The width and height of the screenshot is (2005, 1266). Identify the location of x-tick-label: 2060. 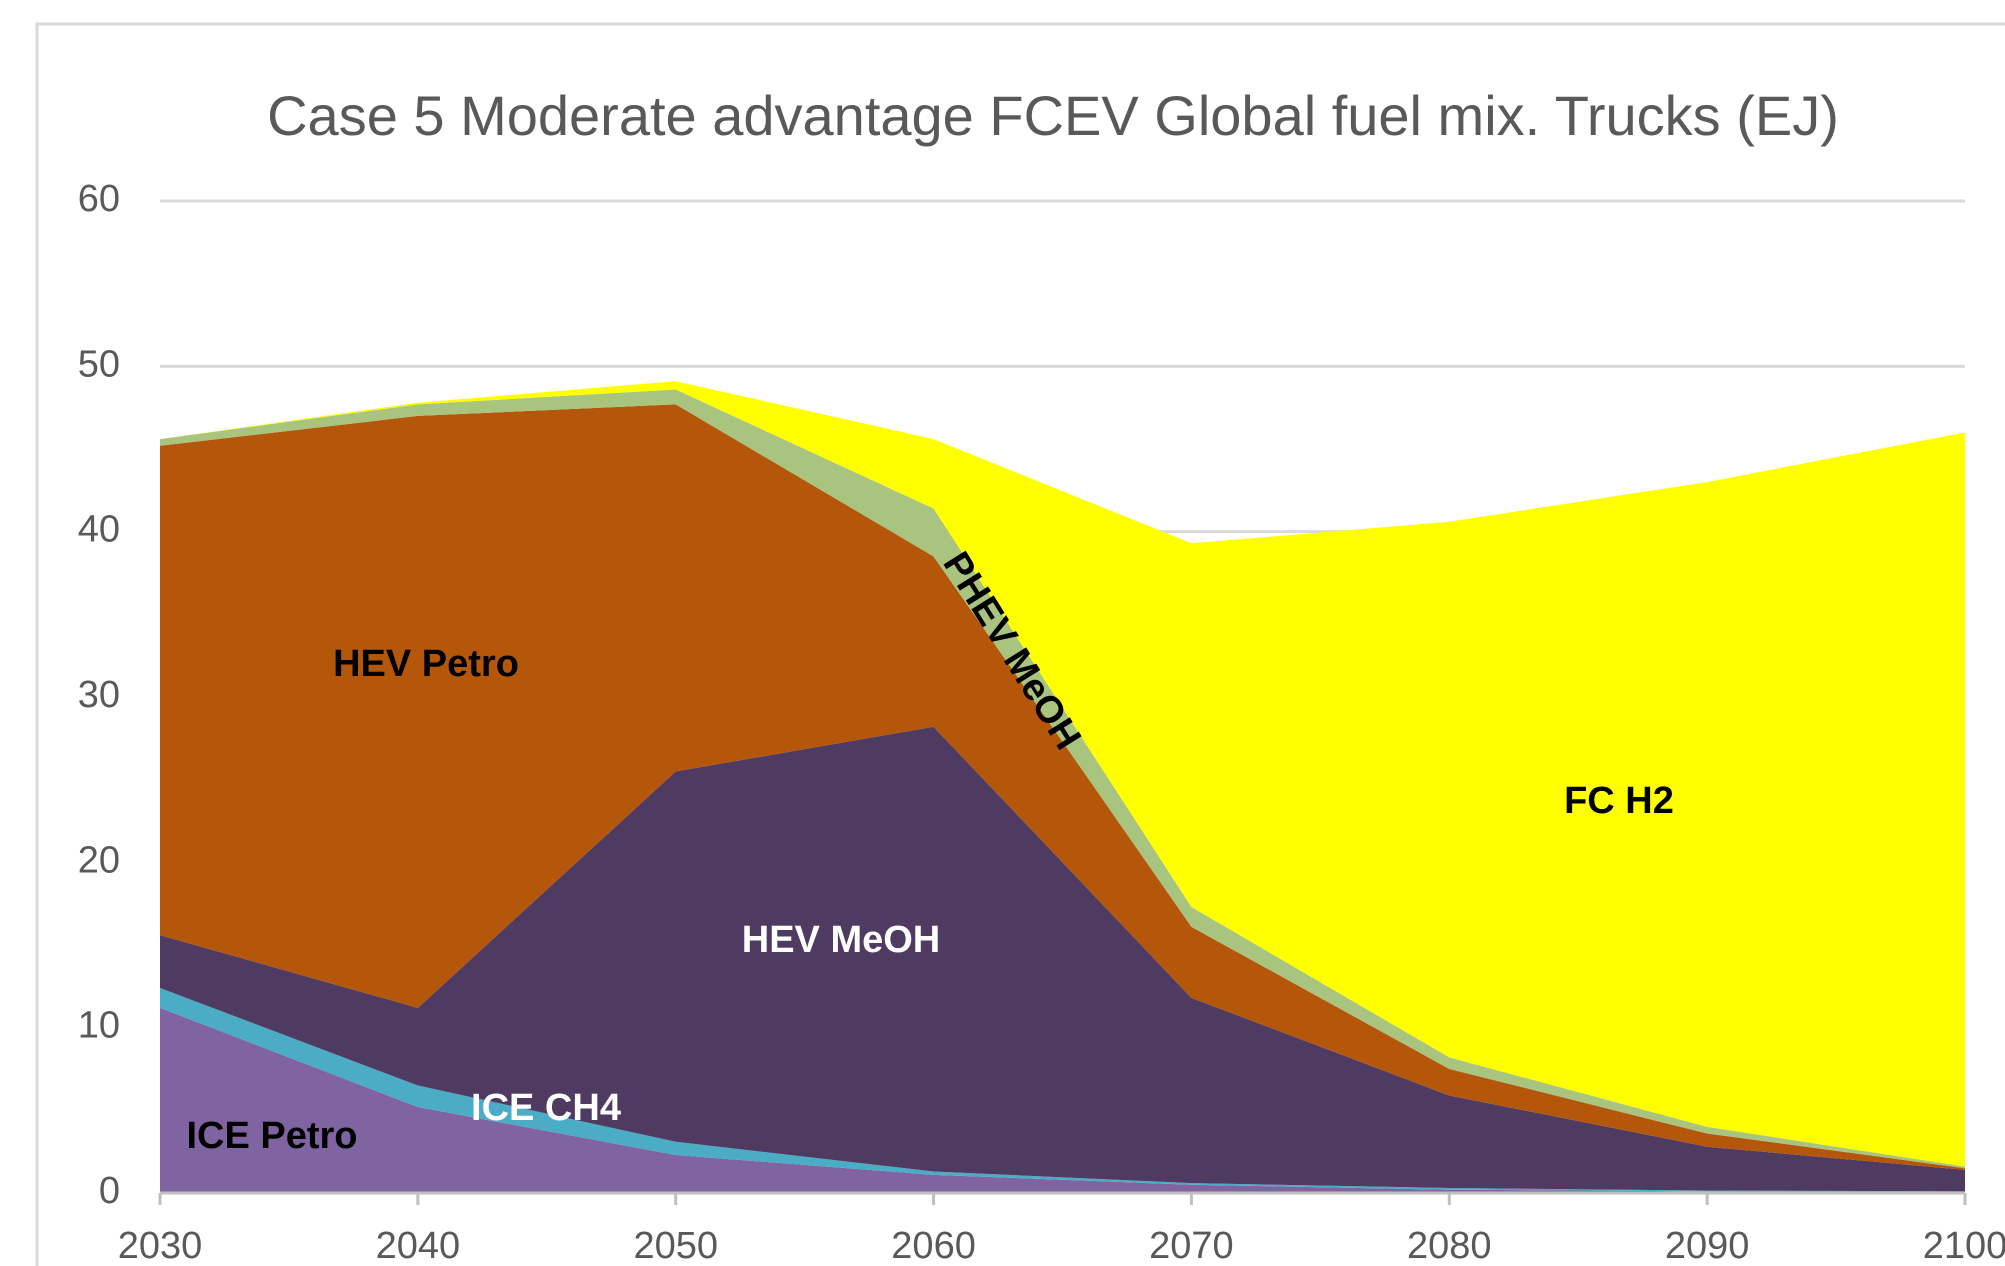
(933, 1245).